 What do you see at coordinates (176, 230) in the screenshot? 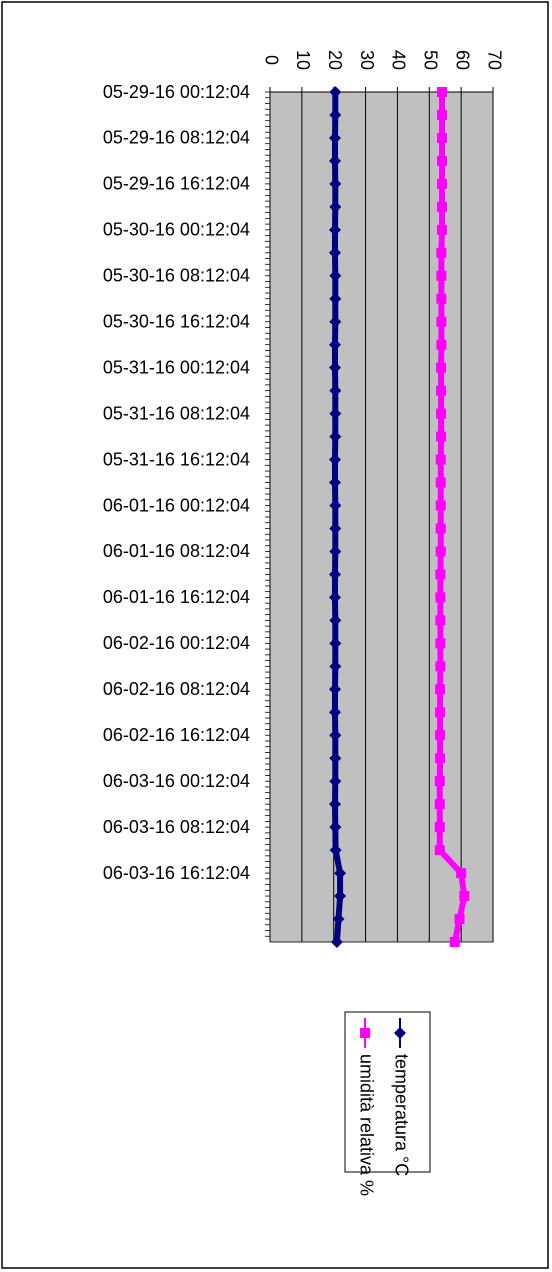
I see `category-label: 05-30-16 00:12:04` at bounding box center [176, 230].